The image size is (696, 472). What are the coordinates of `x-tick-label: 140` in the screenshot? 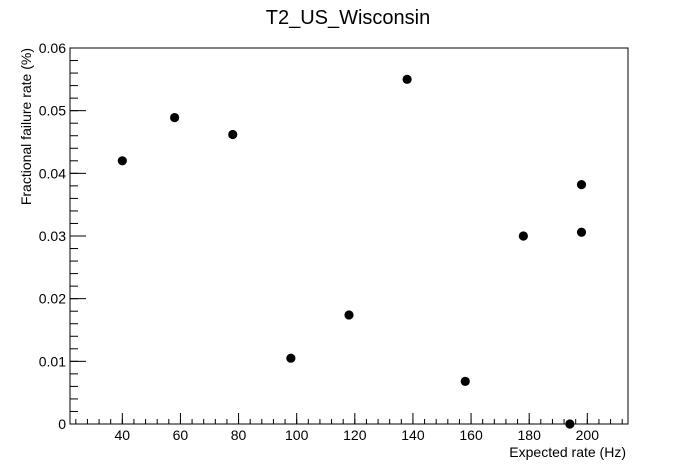 It's located at (413, 435).